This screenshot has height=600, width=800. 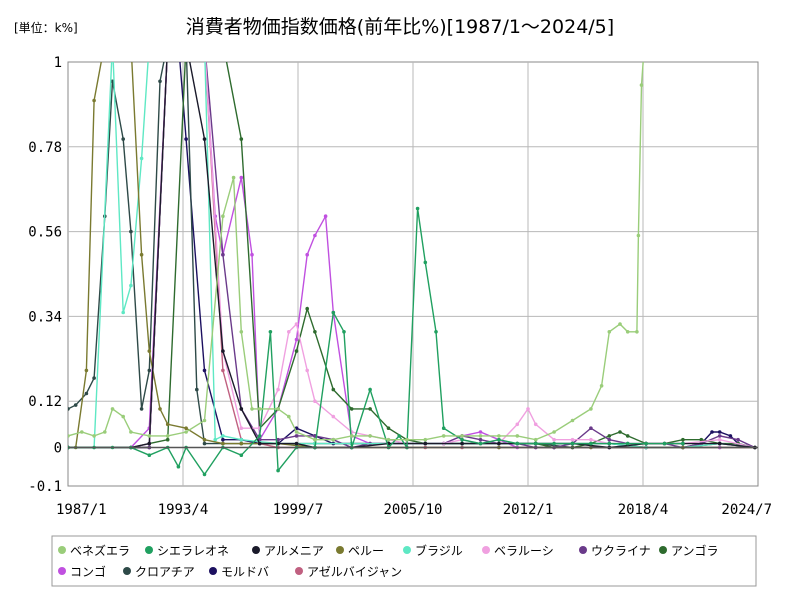 What do you see at coordinates (58, 448) in the screenshot?
I see `y-tick-label: 0` at bounding box center [58, 448].